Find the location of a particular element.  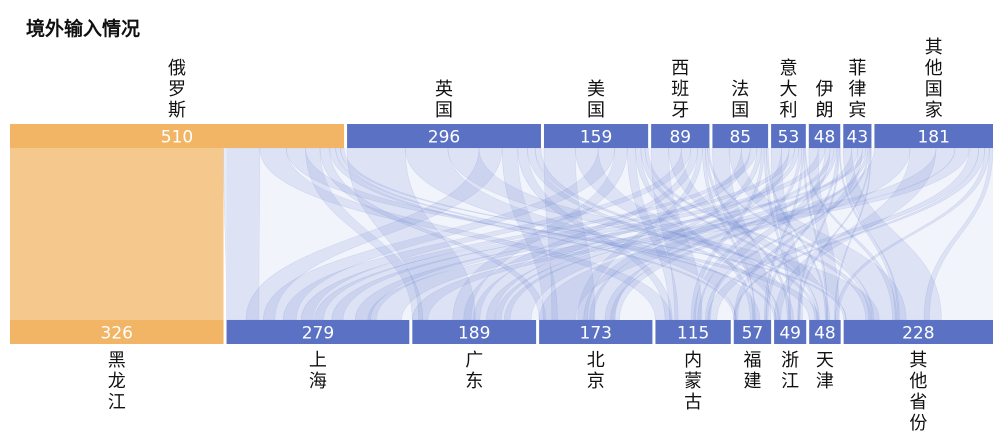

target-value-label: 228 is located at coordinates (918, 334).